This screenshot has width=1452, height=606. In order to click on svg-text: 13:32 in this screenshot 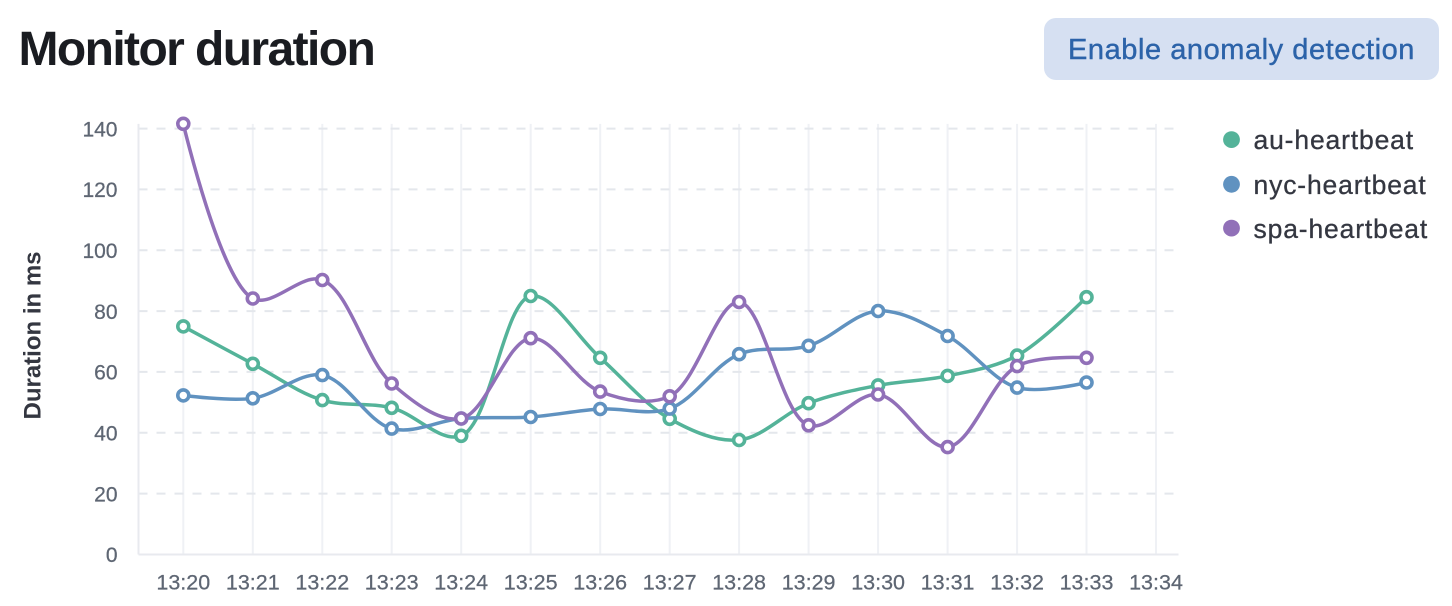, I will do `click(1017, 583)`.